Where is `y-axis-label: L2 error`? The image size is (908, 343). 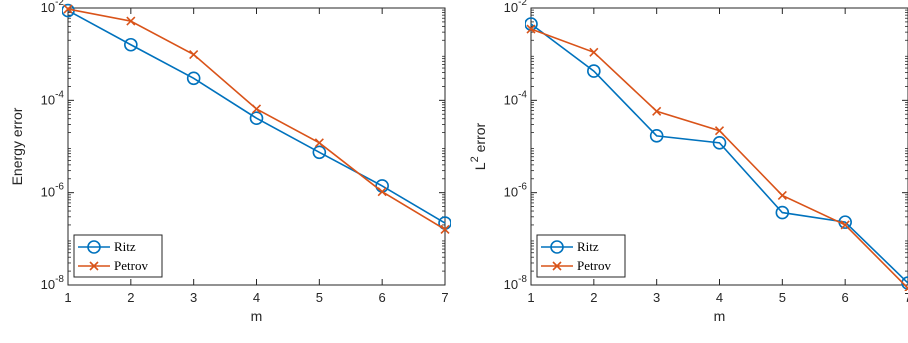 y-axis-label: L2 error is located at coordinates (478, 146).